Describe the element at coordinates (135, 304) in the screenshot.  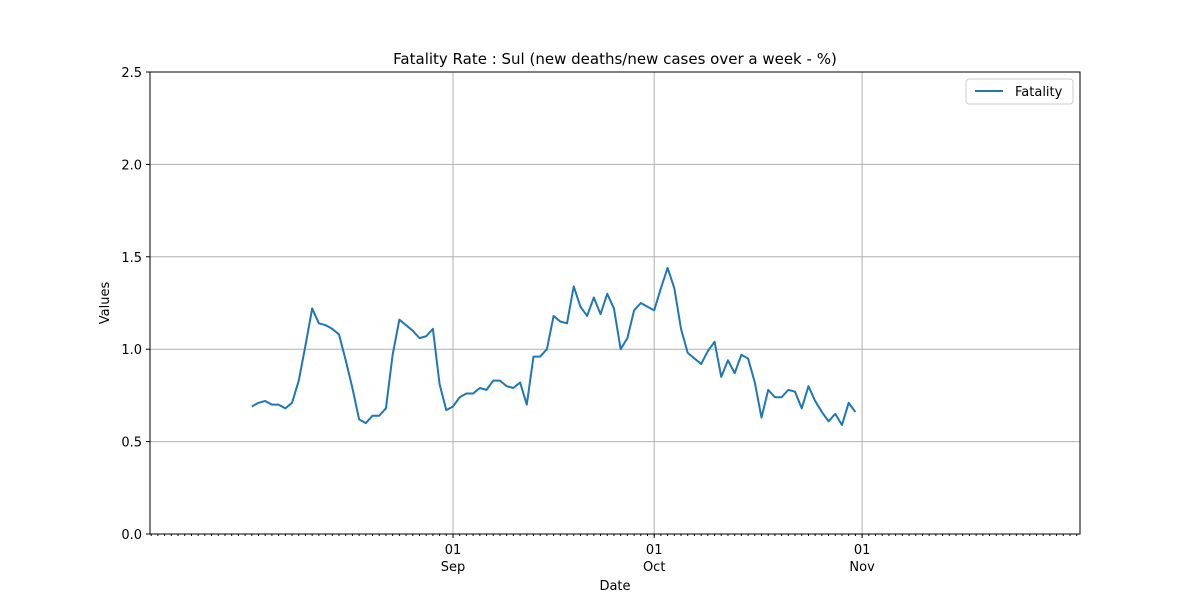
I see `y-axis-ticks: 0.0 0.5 1.0 1.5 2.0 2.5` at that location.